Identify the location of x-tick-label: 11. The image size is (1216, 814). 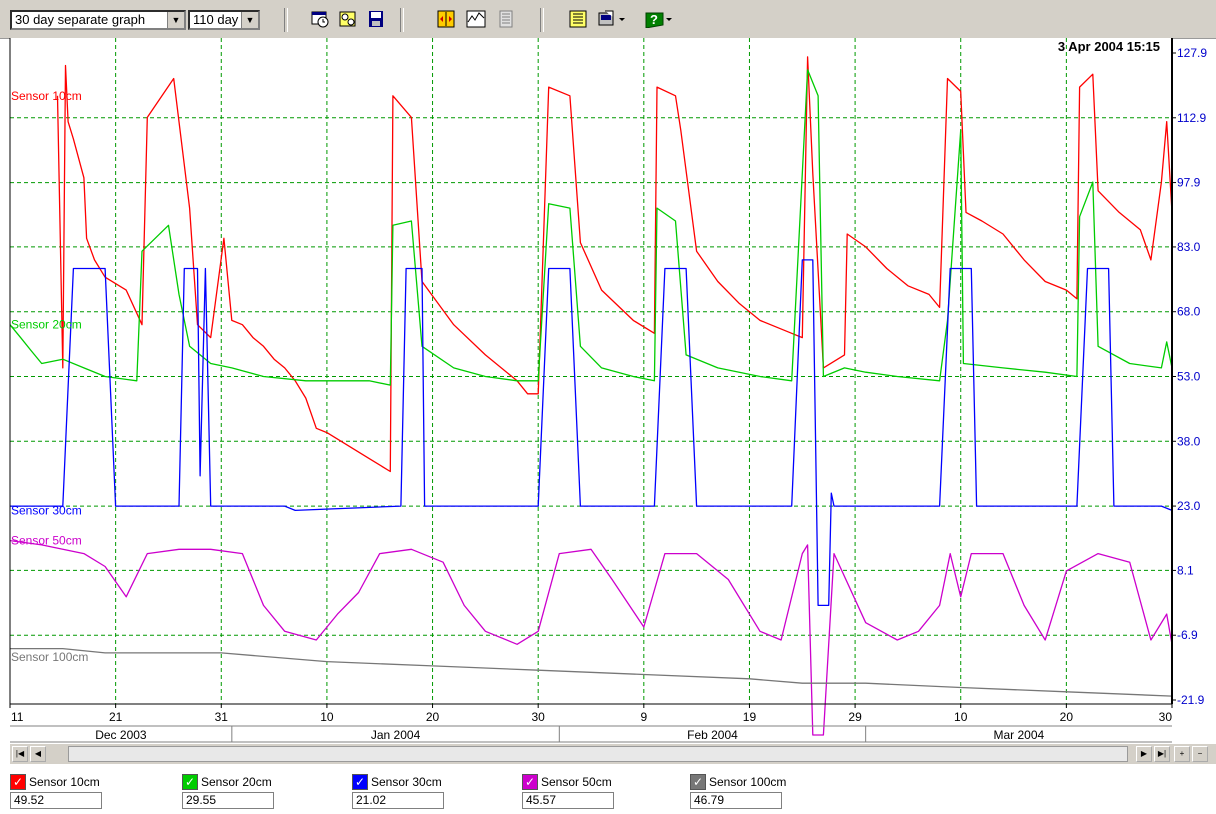
(17, 717).